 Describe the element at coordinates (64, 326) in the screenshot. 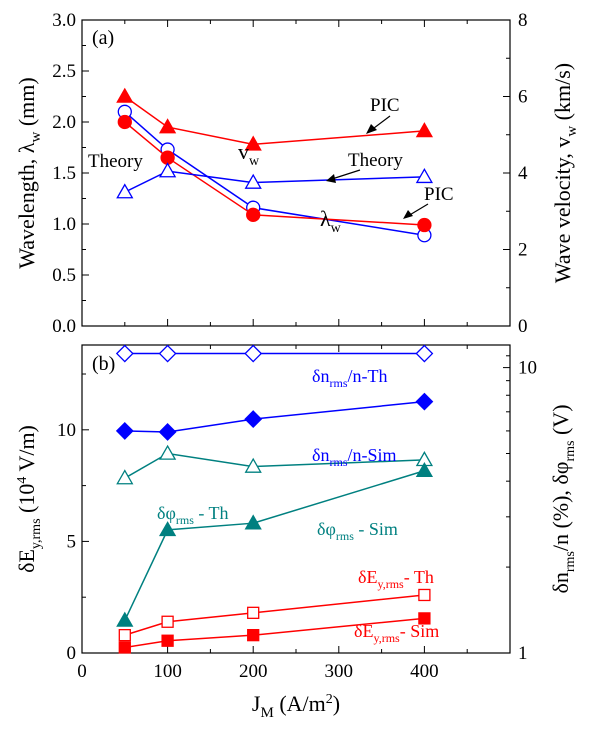

I see `a-left-tick-label: 0.0` at that location.